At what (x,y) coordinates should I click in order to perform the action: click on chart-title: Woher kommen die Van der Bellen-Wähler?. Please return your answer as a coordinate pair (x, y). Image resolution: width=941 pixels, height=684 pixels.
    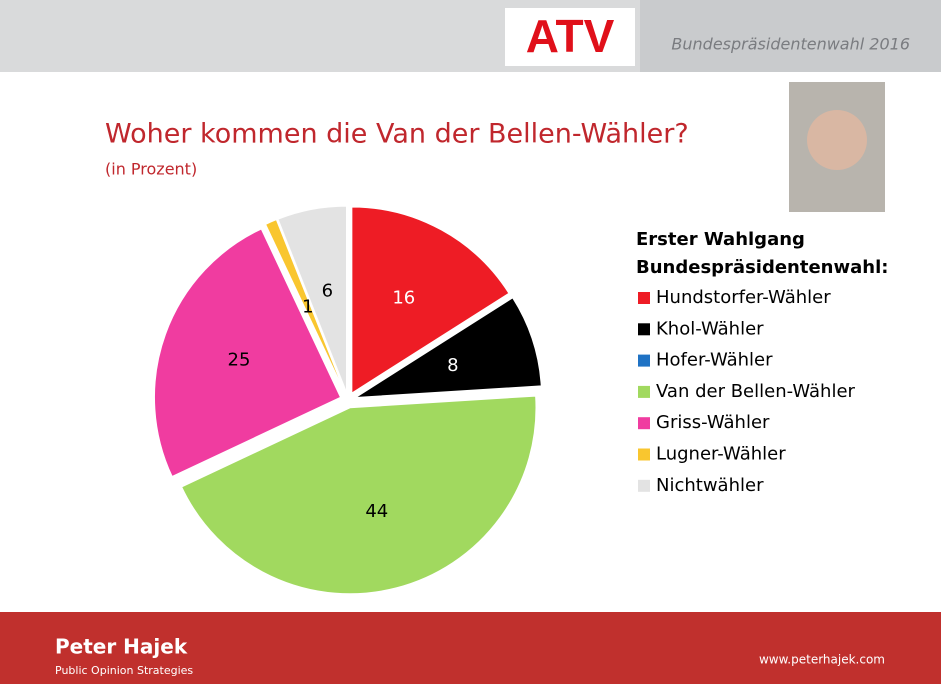
    Looking at the image, I should click on (397, 134).